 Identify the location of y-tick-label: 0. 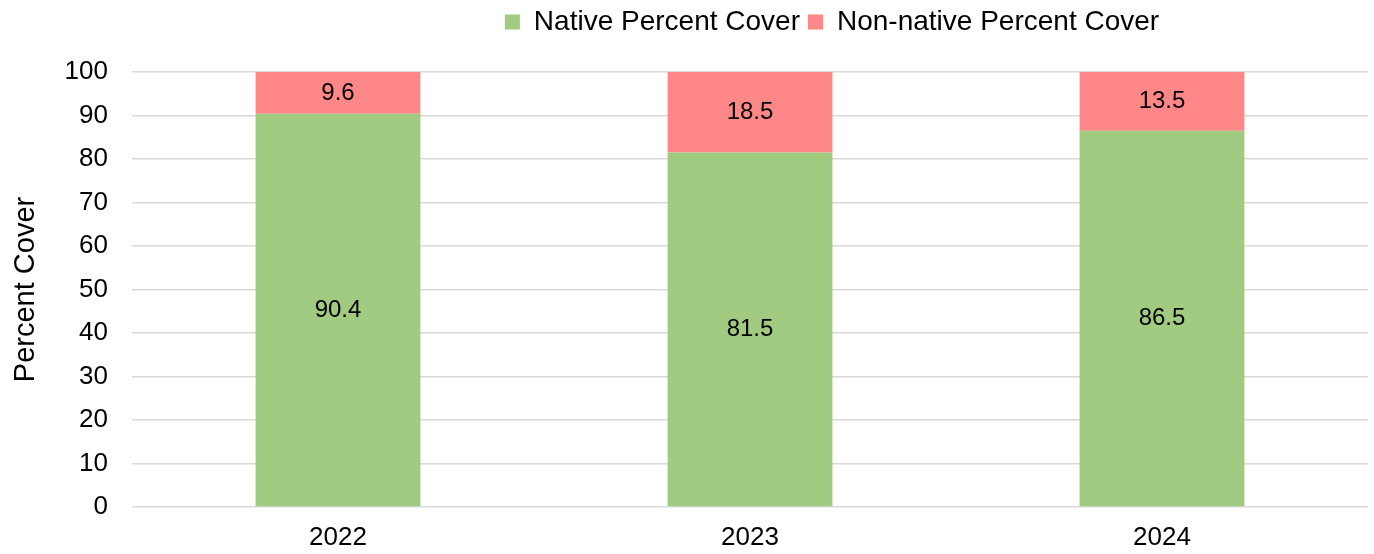
(100, 505).